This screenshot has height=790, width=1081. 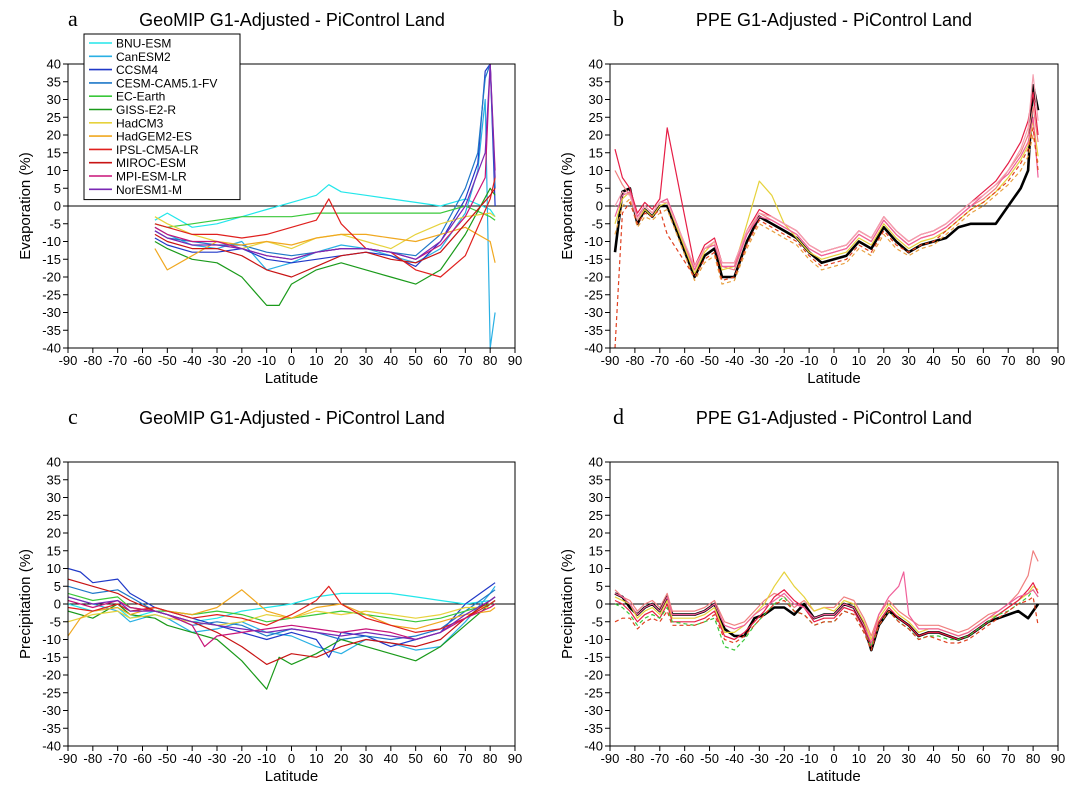 What do you see at coordinates (146, 110) in the screenshot?
I see `legend-entry-label: GISS-E2-R` at bounding box center [146, 110].